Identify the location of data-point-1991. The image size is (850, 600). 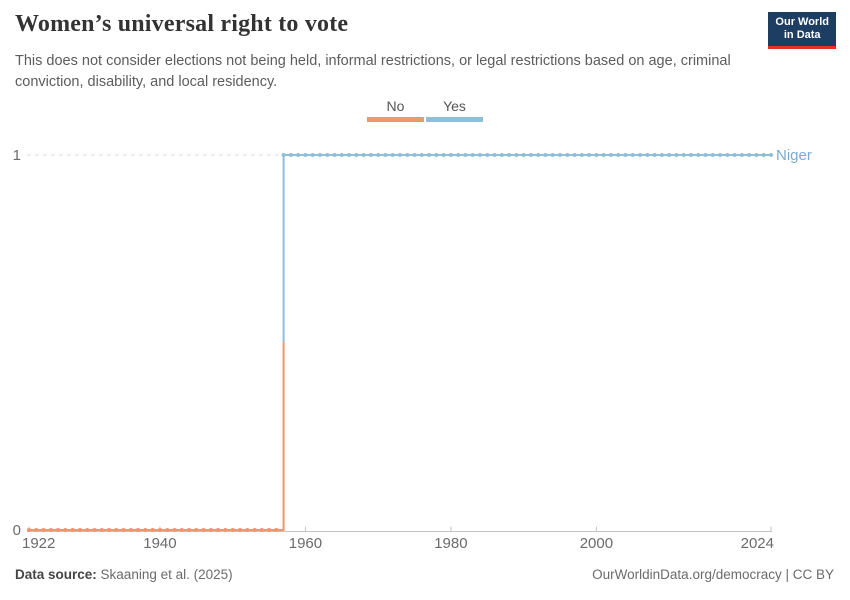
(530, 155).